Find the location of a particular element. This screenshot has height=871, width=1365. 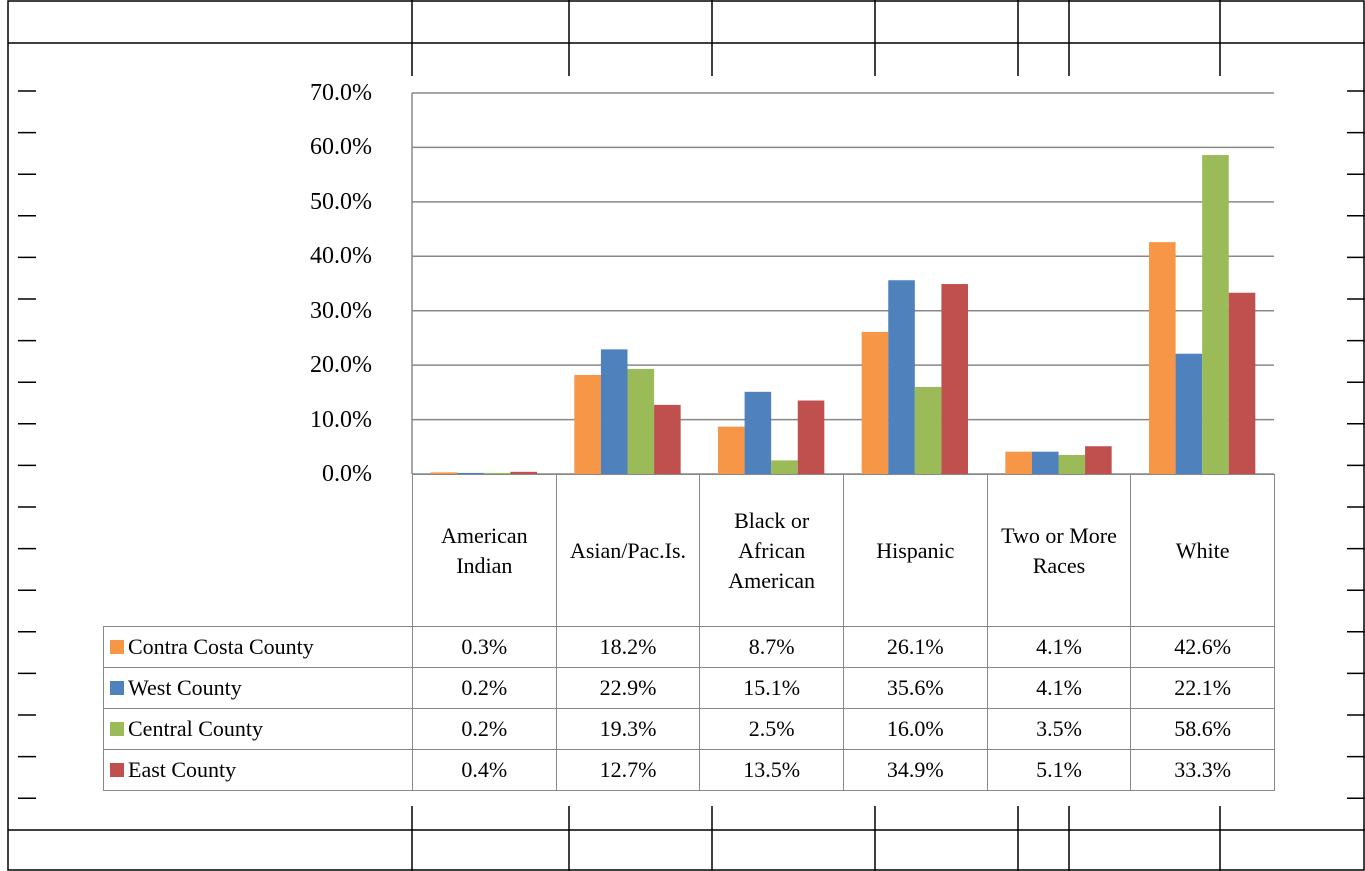

category-header: American Indian is located at coordinates (484, 550).